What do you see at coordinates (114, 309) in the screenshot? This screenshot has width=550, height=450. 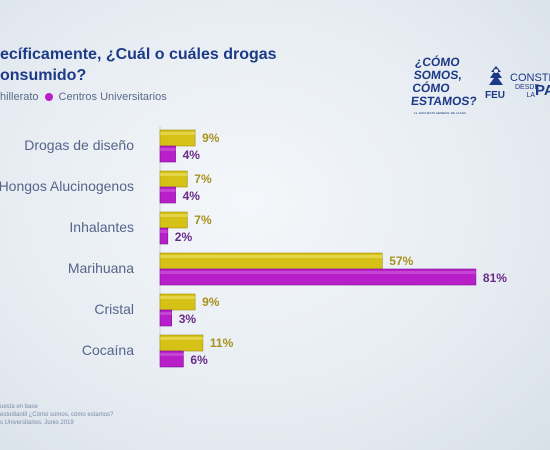 I see `category-label: Cristal` at bounding box center [114, 309].